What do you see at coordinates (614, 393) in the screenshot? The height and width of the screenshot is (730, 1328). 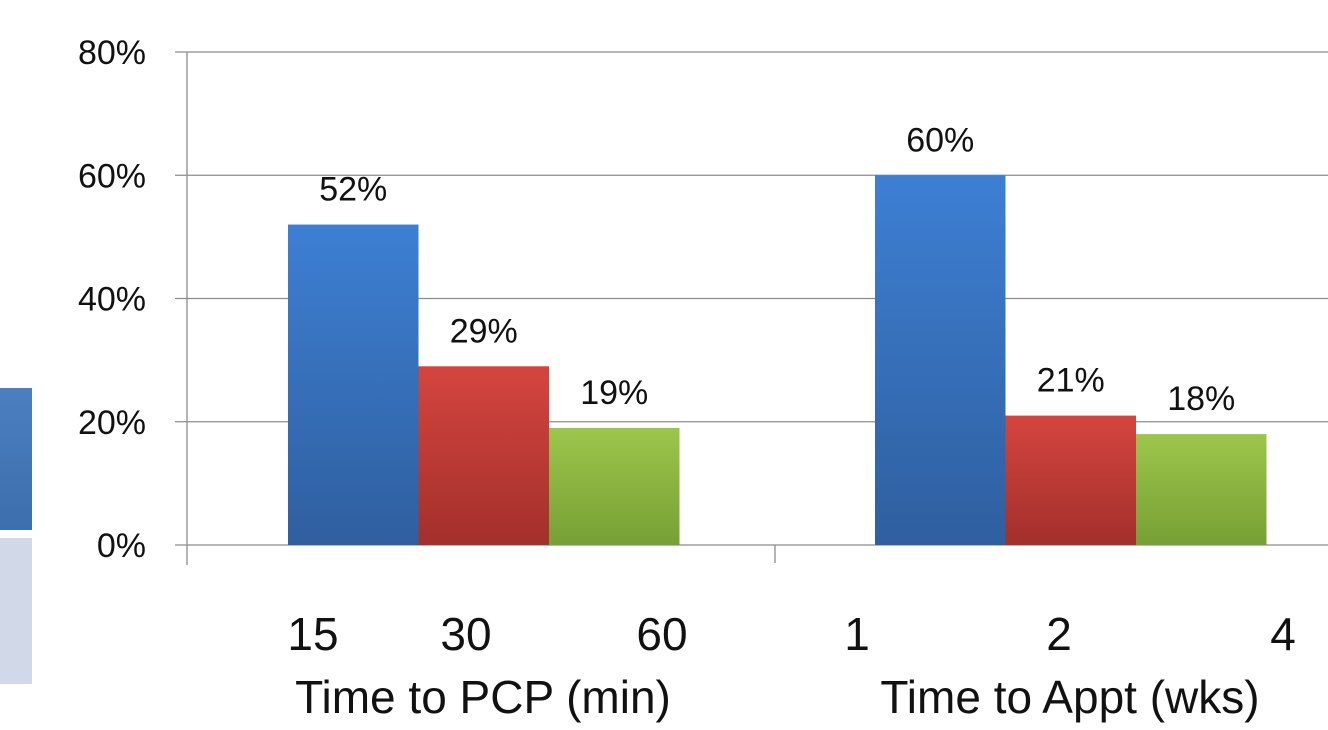 I see `data-label: 19%` at bounding box center [614, 393].